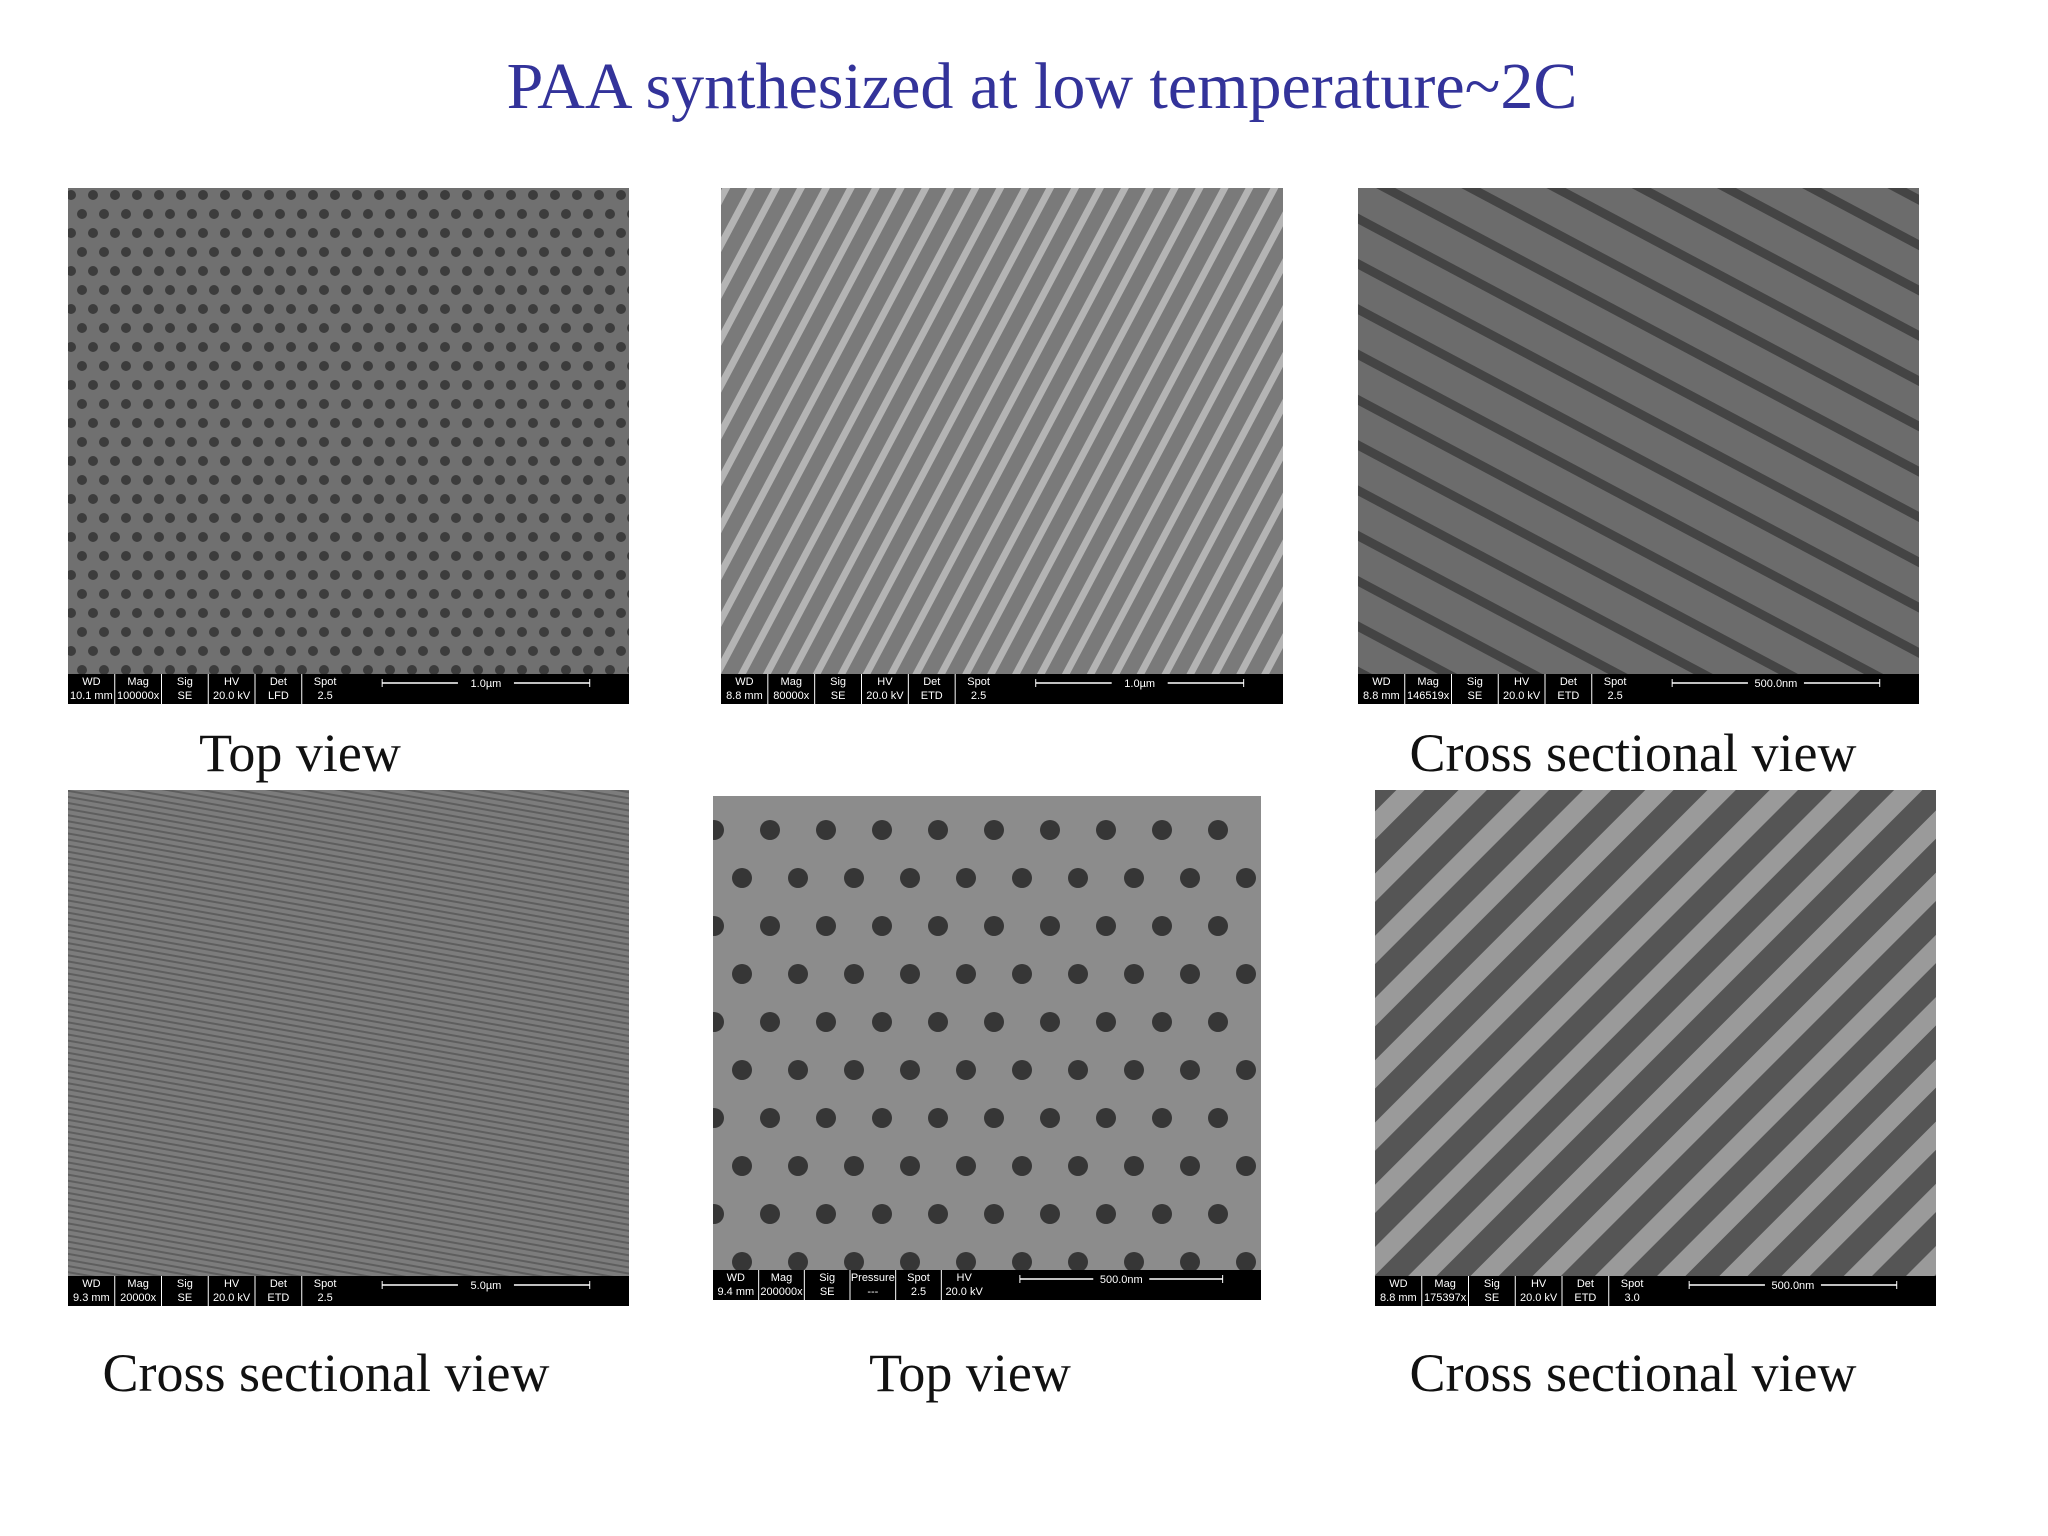  I want to click on databar-value: 9.3 mm, so click(91, 1298).